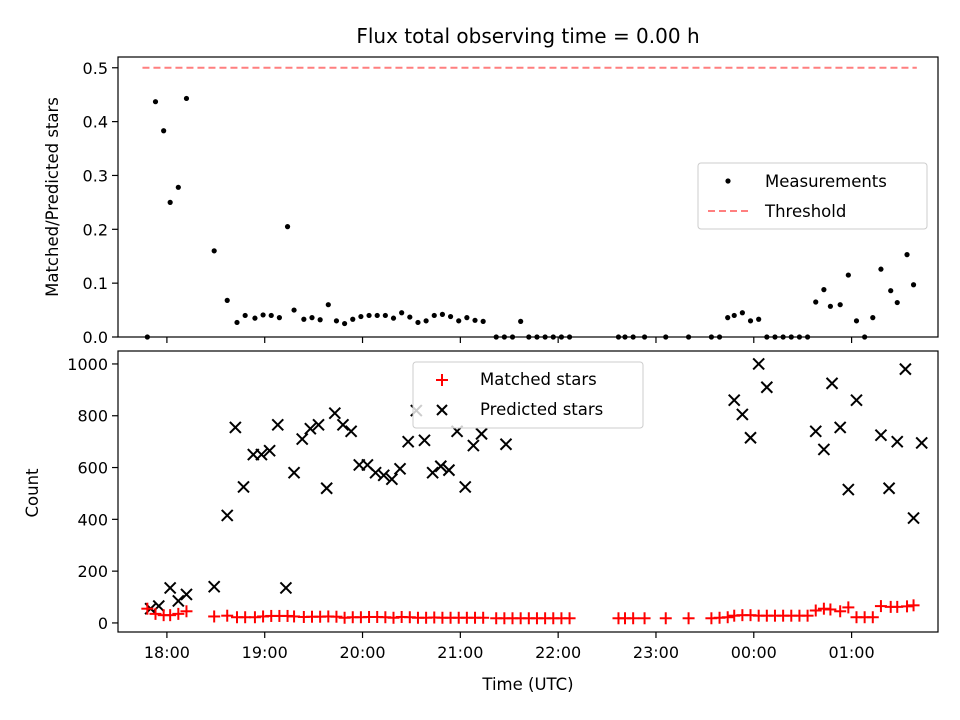 The height and width of the screenshot is (720, 960). What do you see at coordinates (362, 652) in the screenshot?
I see `count-x-tick-label: 20:00` at bounding box center [362, 652].